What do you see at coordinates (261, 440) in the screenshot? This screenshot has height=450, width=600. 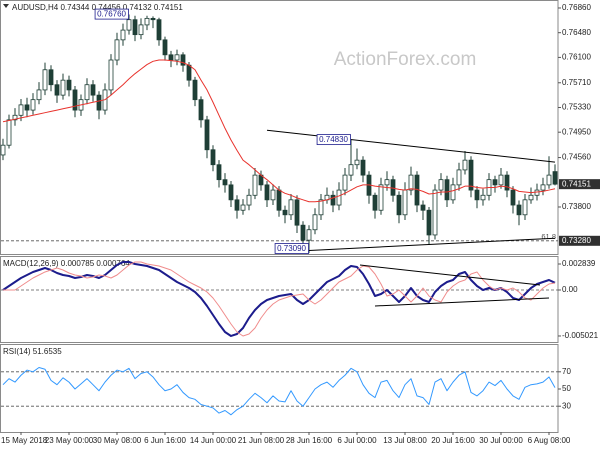 I see `x-tick-label: 21 Jun 08:00` at bounding box center [261, 440].